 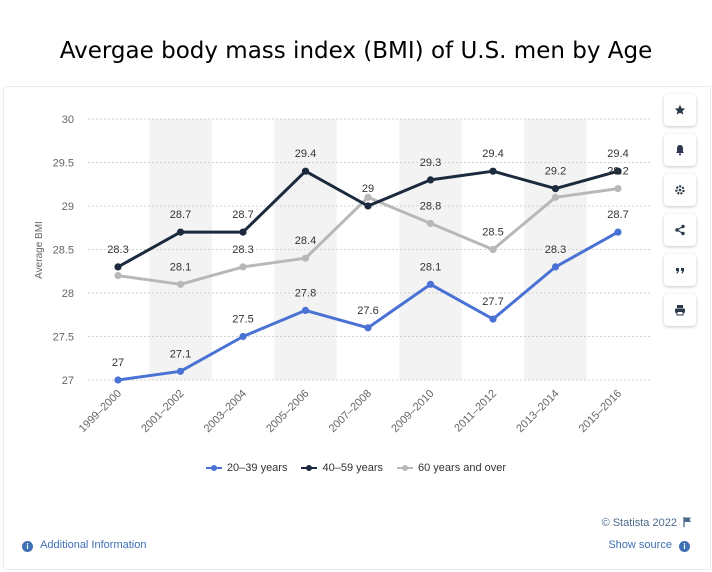 I want to click on print-icon, so click(x=680, y=310).